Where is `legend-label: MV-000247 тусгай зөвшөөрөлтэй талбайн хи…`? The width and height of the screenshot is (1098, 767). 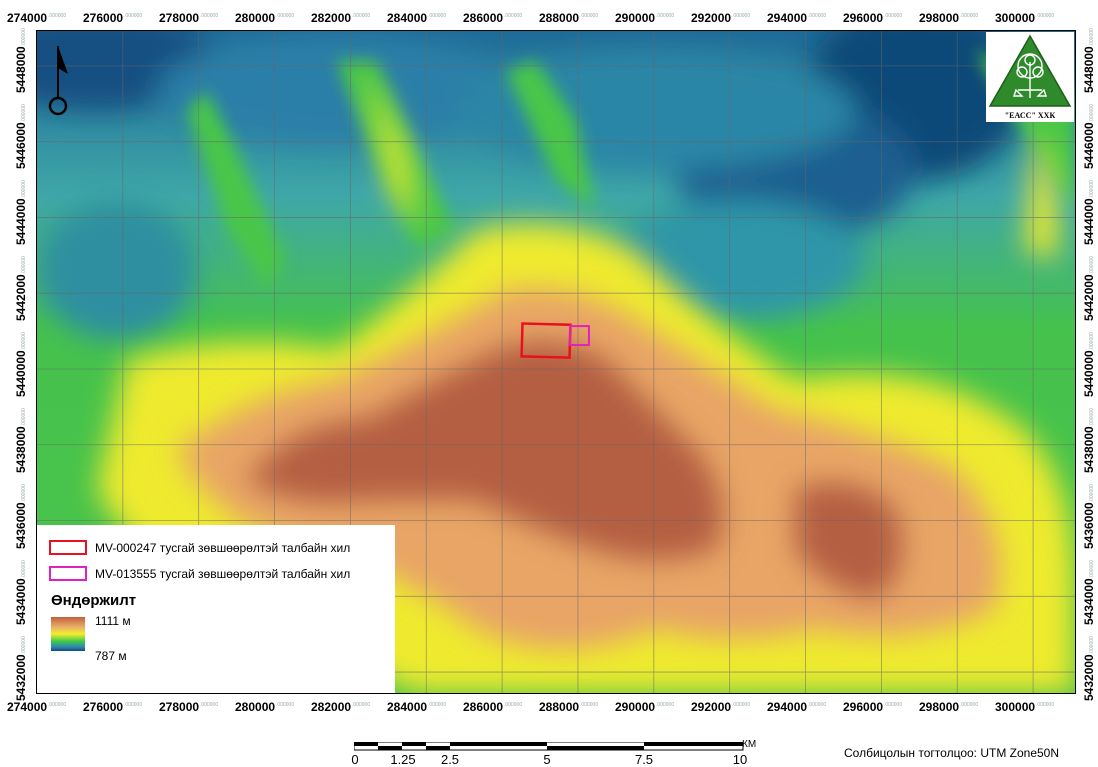 legend-label: MV-000247 тусгай зөвшөөрөлтэй талбайн хи… is located at coordinates (223, 547).